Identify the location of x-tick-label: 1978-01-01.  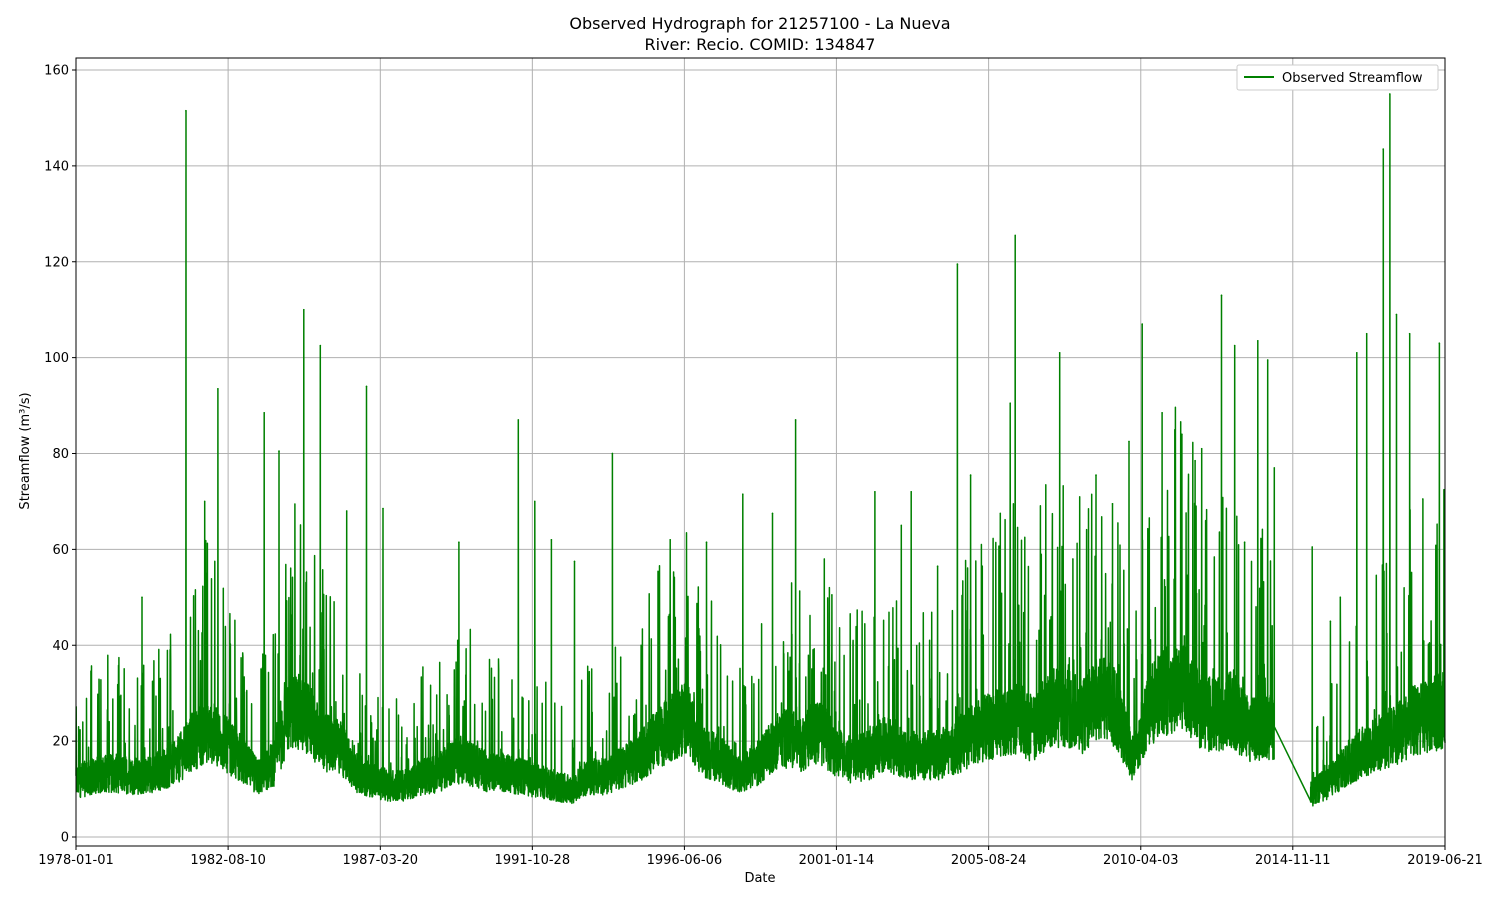
(76, 860).